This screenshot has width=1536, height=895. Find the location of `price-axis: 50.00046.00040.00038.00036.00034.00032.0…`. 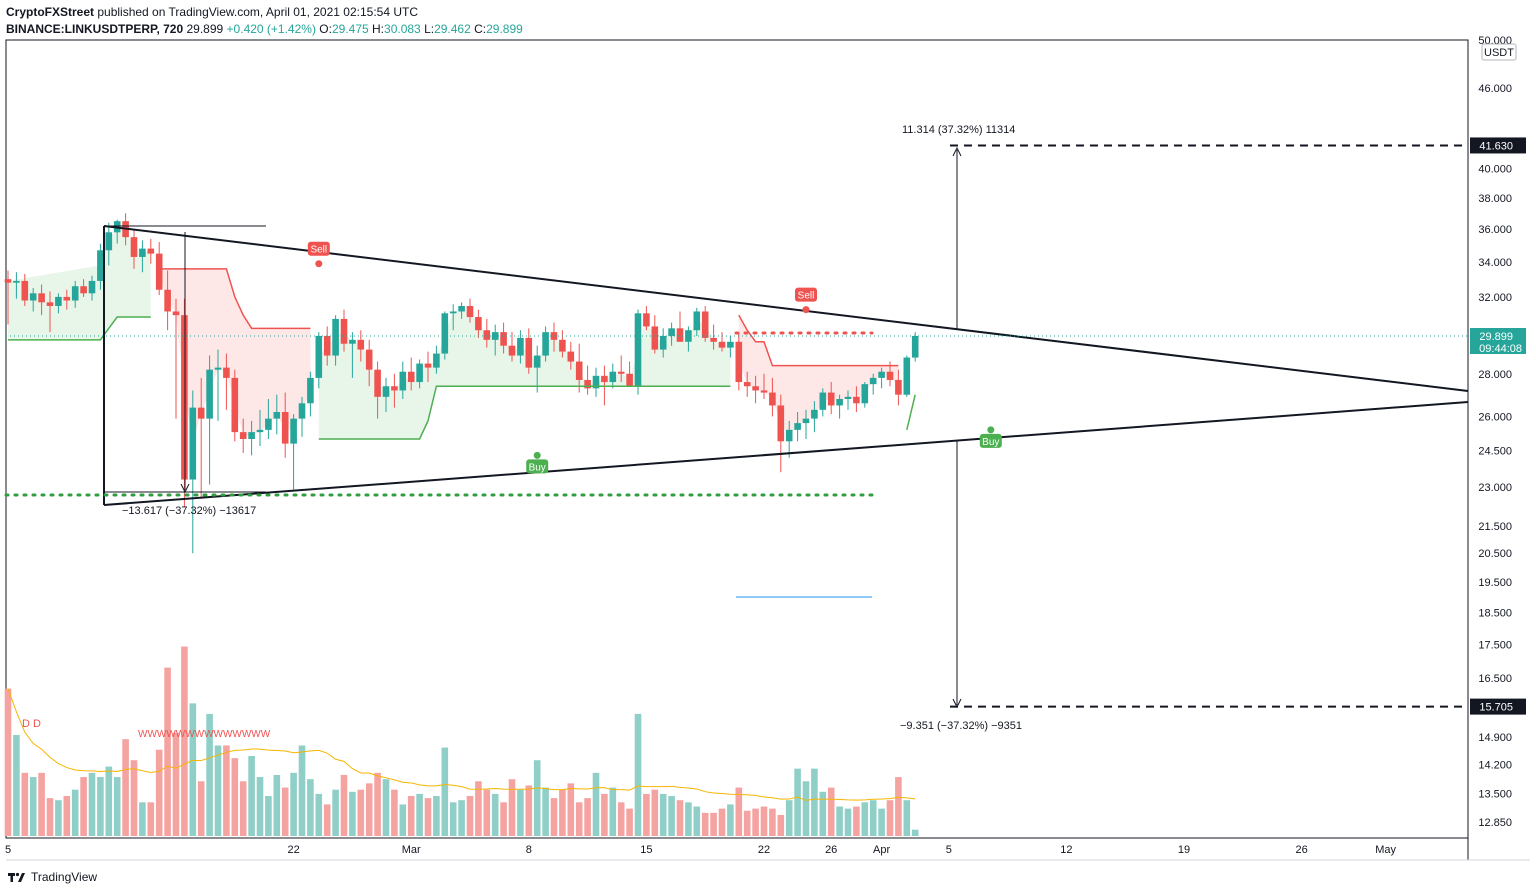

price-axis: 50.00046.00040.00038.00036.00034.00032.0… is located at coordinates (1498, 432).